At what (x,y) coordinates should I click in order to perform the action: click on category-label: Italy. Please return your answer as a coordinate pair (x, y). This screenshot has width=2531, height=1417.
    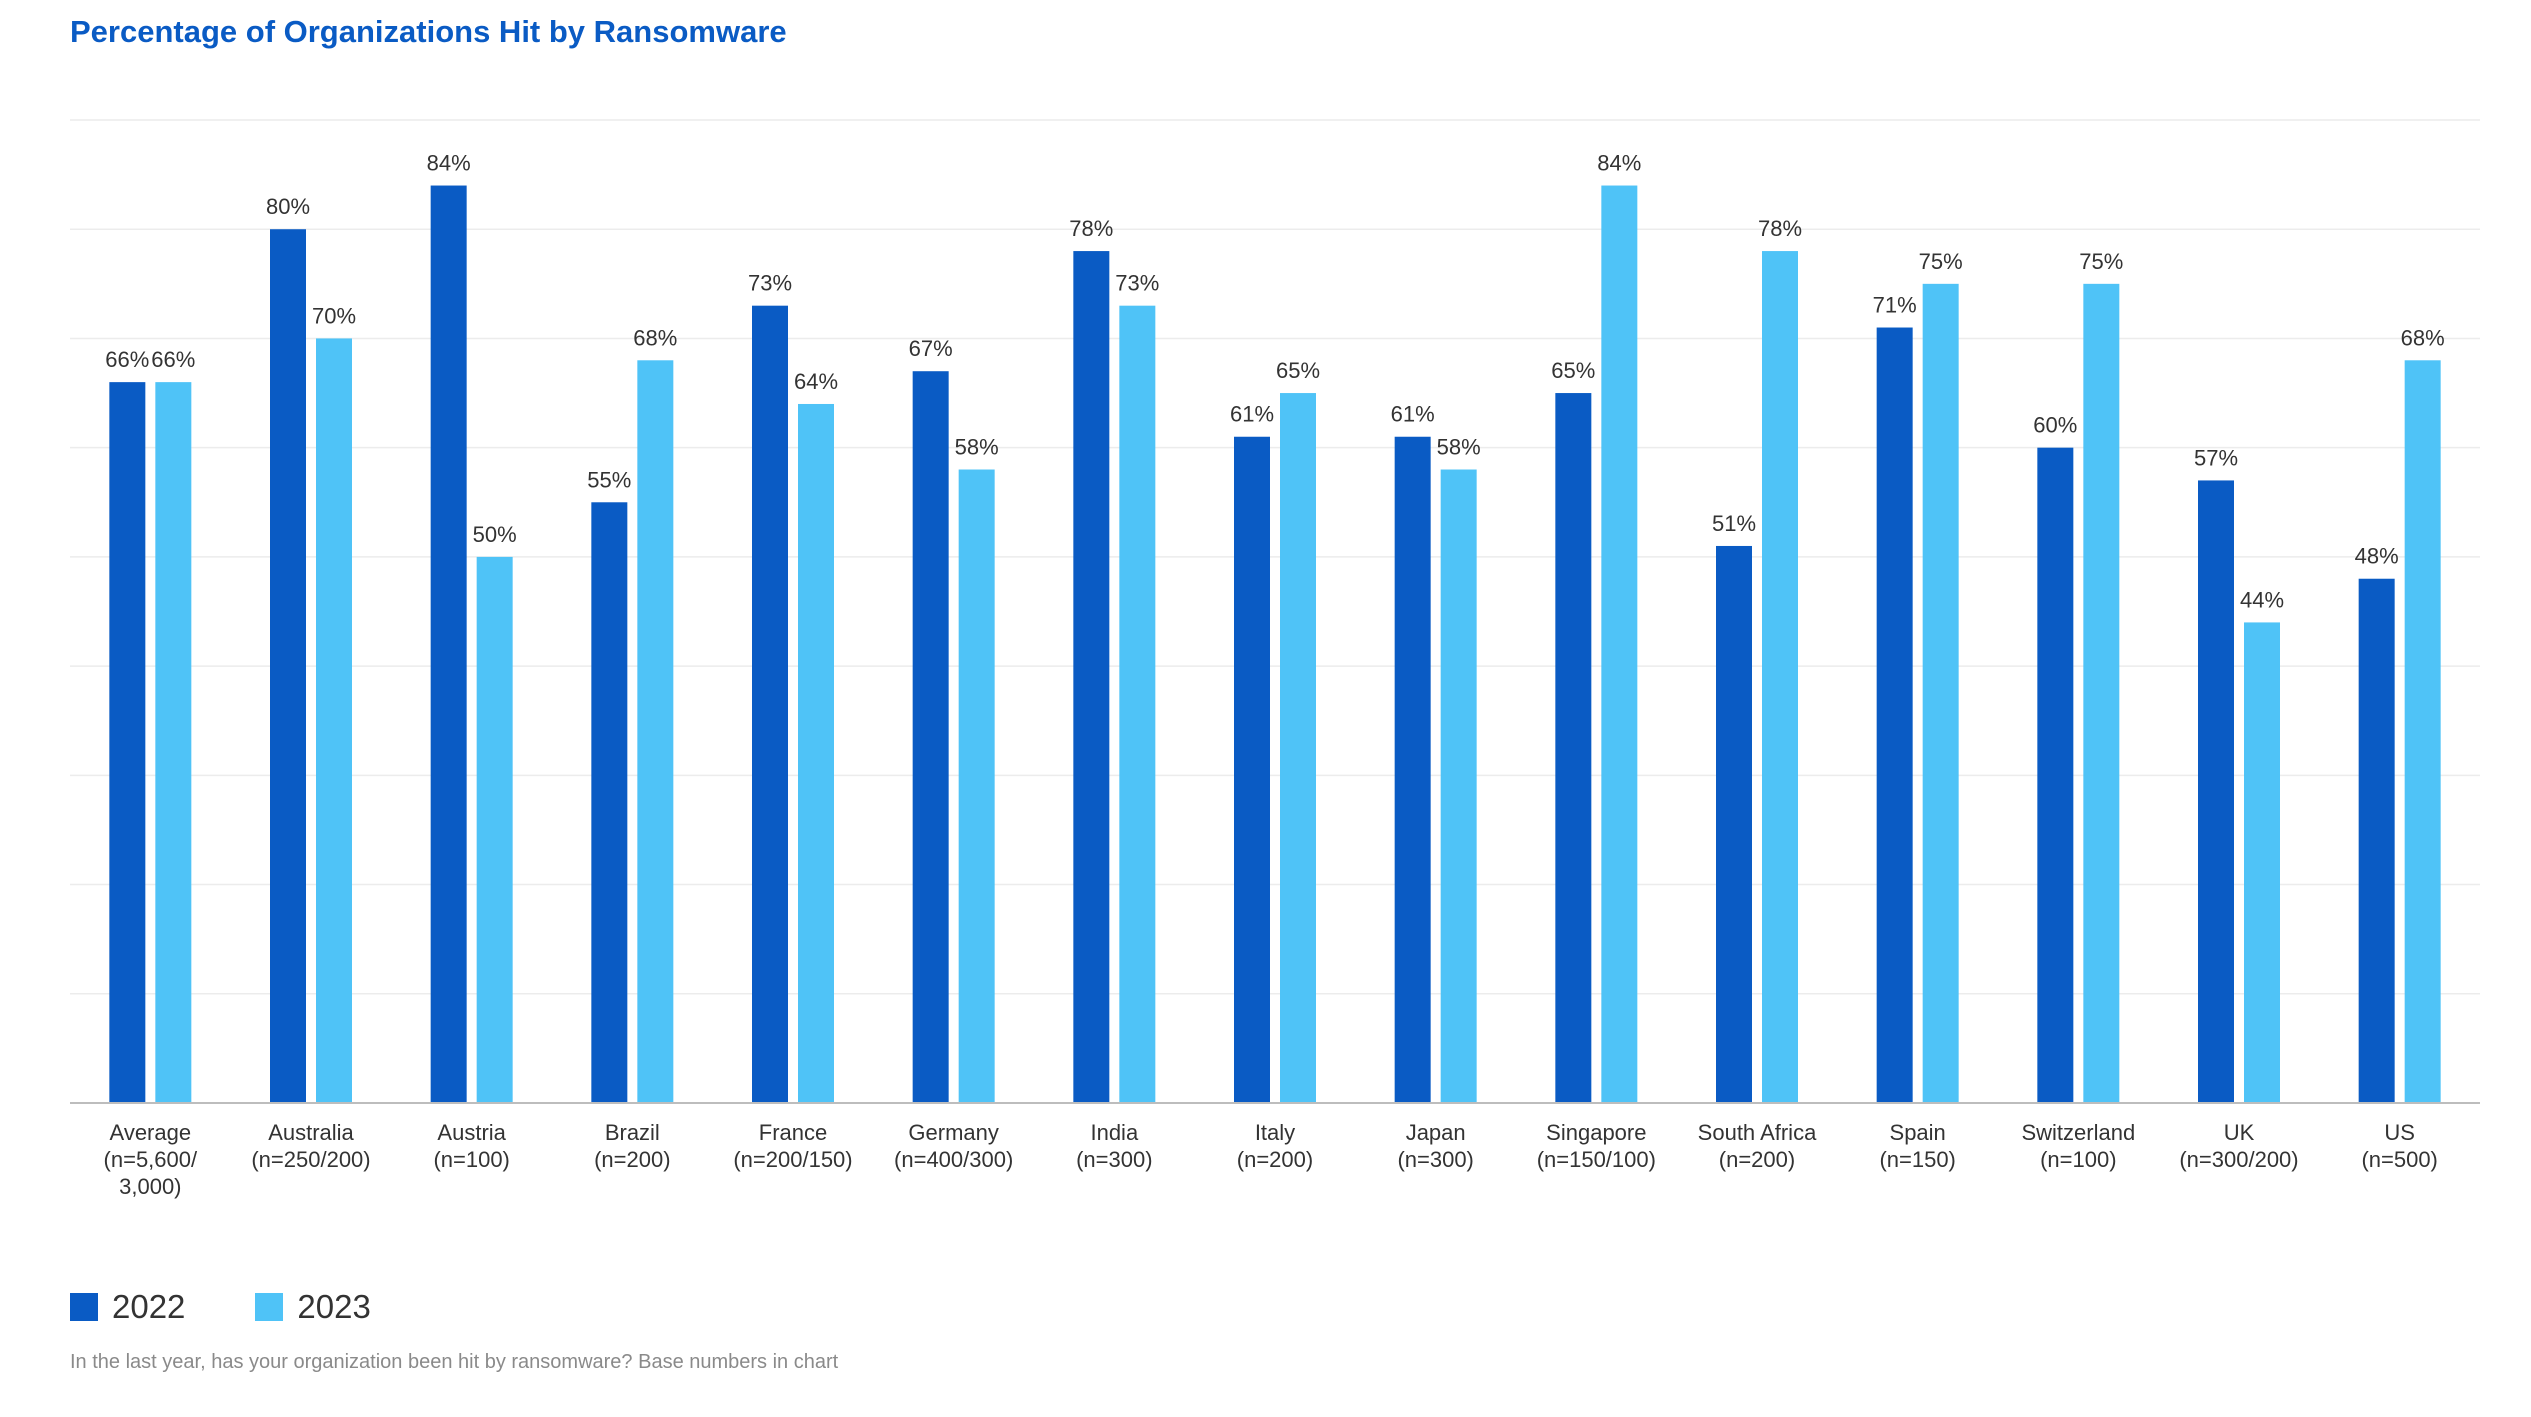
    Looking at the image, I should click on (1275, 1132).